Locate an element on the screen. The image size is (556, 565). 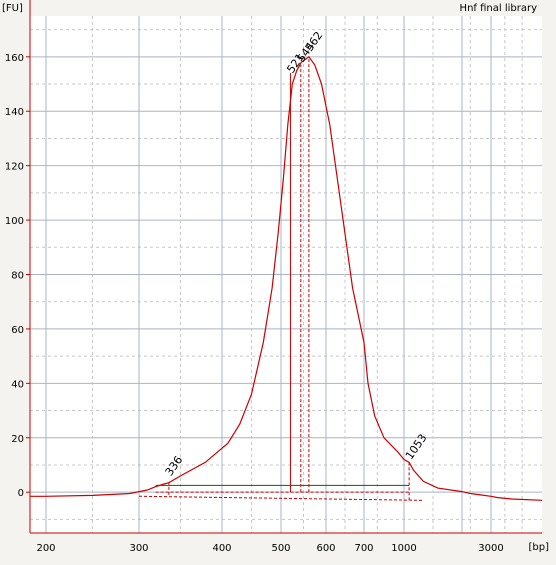
region-floor-dashed is located at coordinates (281, 498).